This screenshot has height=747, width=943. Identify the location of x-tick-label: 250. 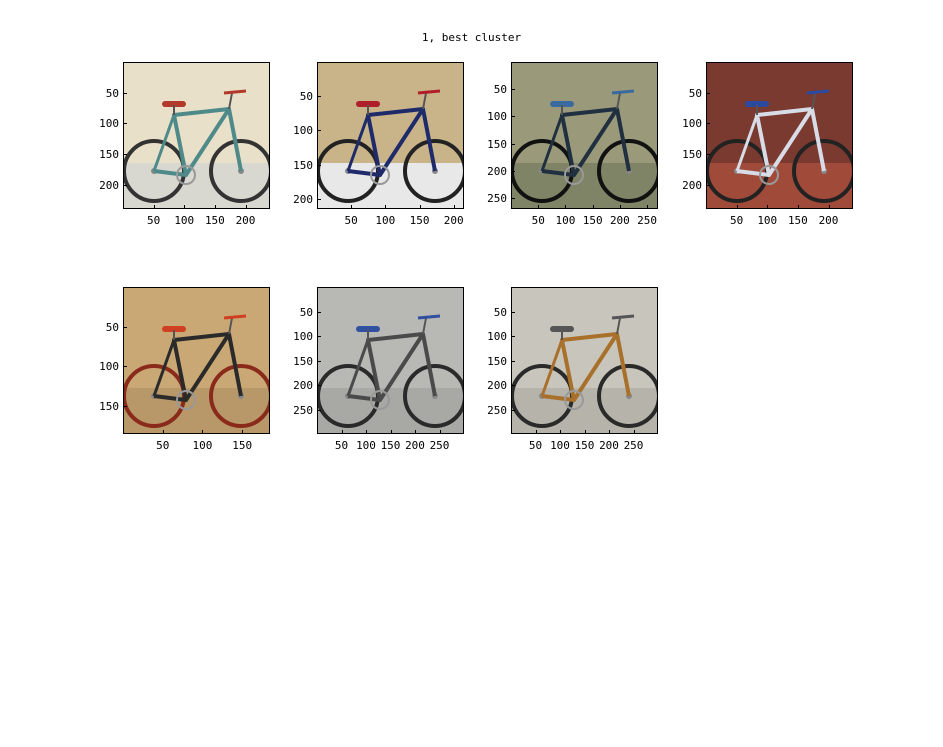
(647, 220).